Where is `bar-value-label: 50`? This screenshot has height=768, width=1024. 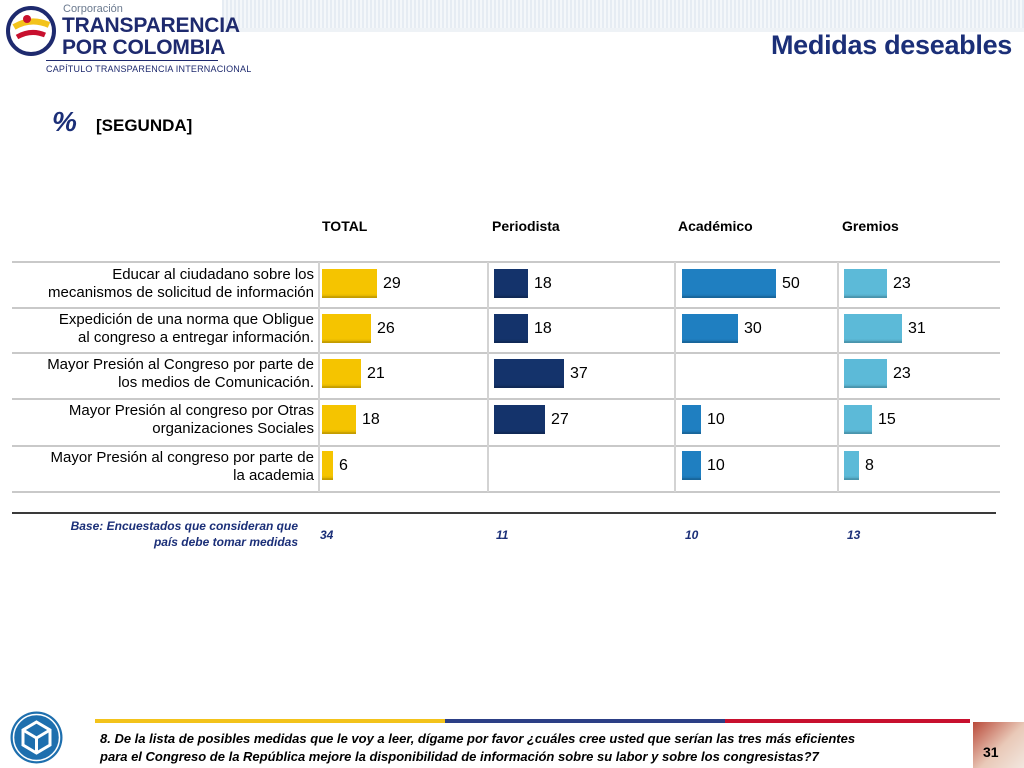
bar-value-label: 50 is located at coordinates (791, 283).